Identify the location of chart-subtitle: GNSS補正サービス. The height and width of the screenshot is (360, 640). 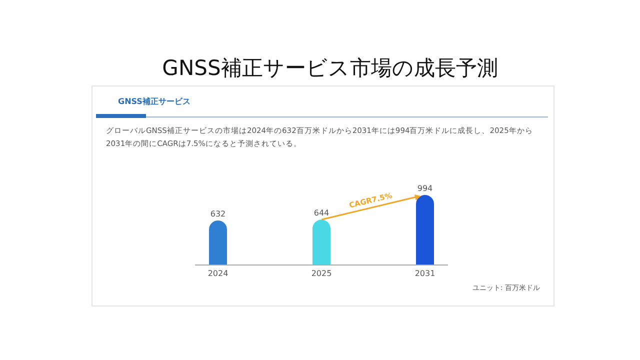
(154, 101).